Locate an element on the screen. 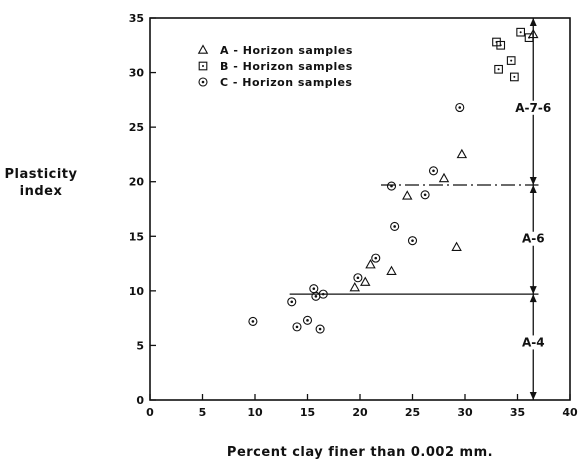  y-axis-label-line-1: Plasticity is located at coordinates (40, 174).